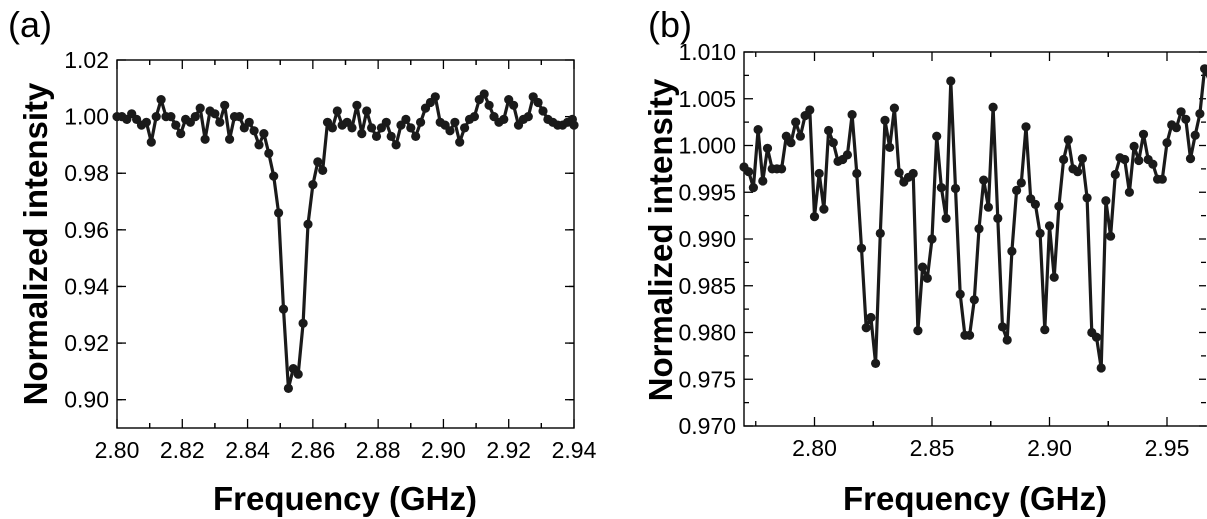 This screenshot has height=519, width=1207. I want to click on x-tick-label: 2.80, so click(814, 448).